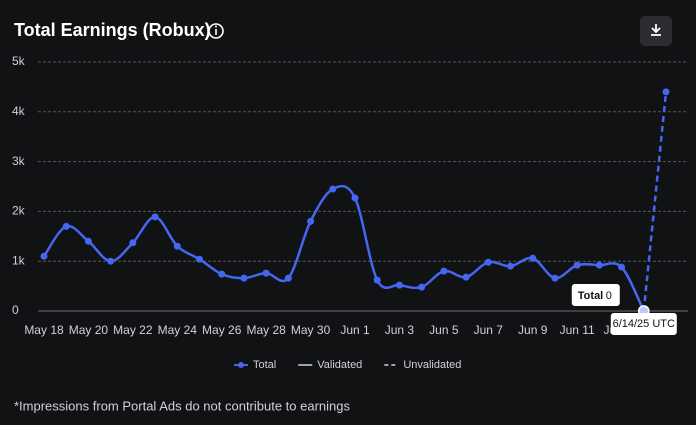 This screenshot has width=696, height=425. What do you see at coordinates (178, 330) in the screenshot?
I see `x-tick-label: May 24` at bounding box center [178, 330].